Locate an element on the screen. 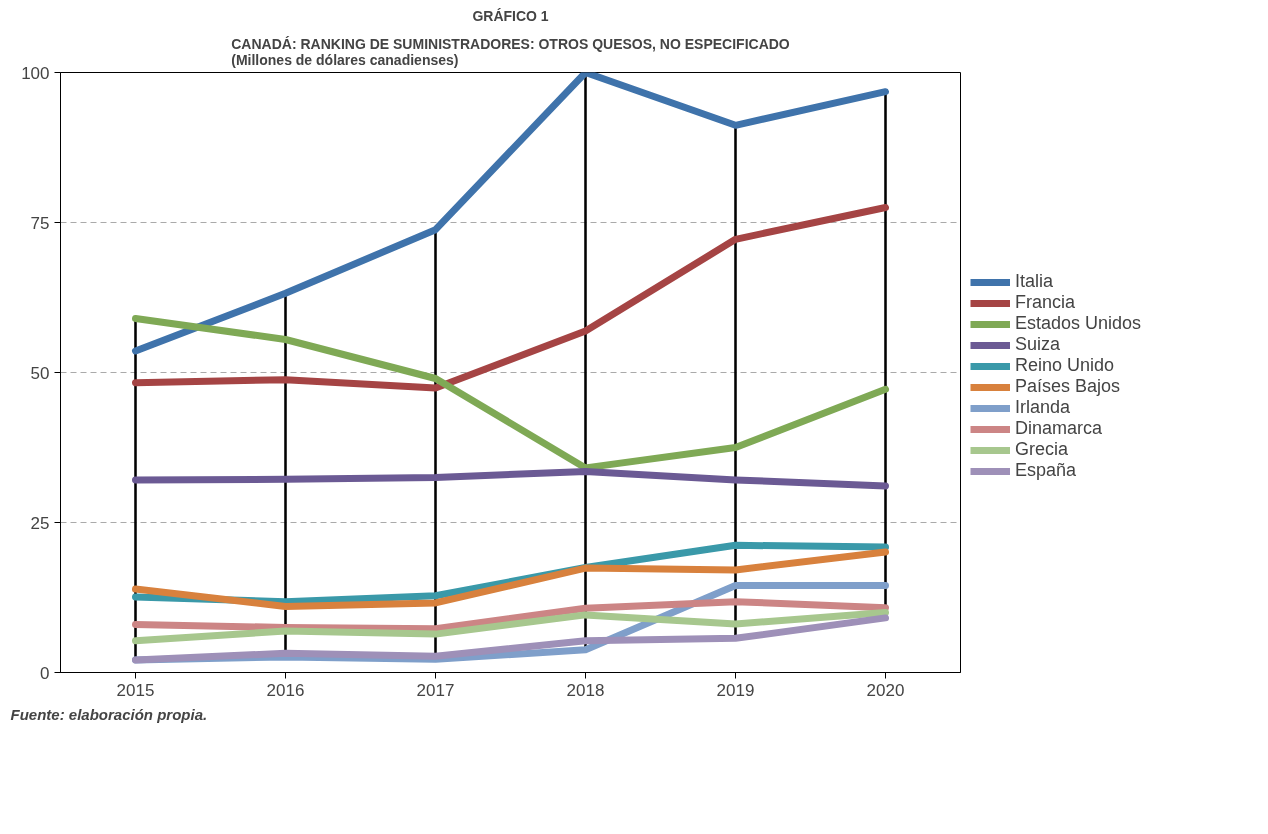  y-tick-label: 25 is located at coordinates (40, 523).